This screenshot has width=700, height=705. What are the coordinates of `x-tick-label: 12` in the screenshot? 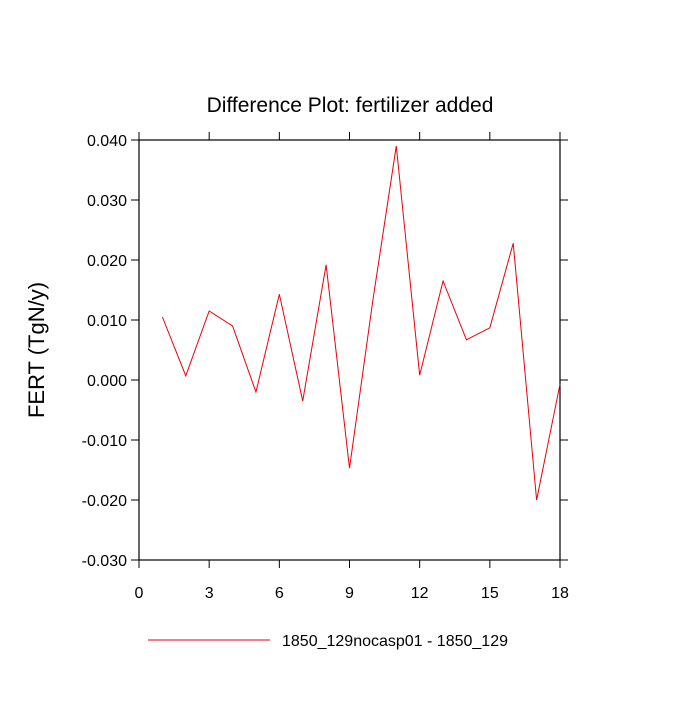 It's located at (420, 593).